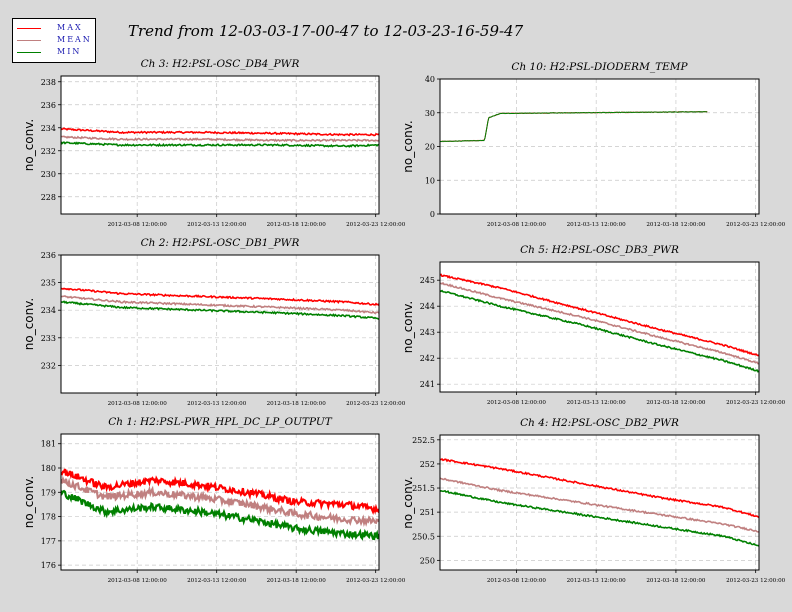 This screenshot has height=612, width=792. Describe the element at coordinates (48, 197) in the screenshot. I see `y-tick-label: 228` at that location.